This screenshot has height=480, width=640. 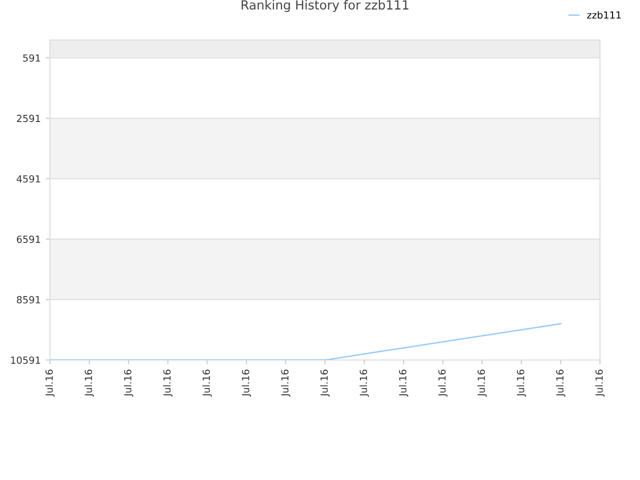 What do you see at coordinates (25, 360) in the screenshot?
I see `y-tick-label: 10591` at bounding box center [25, 360].